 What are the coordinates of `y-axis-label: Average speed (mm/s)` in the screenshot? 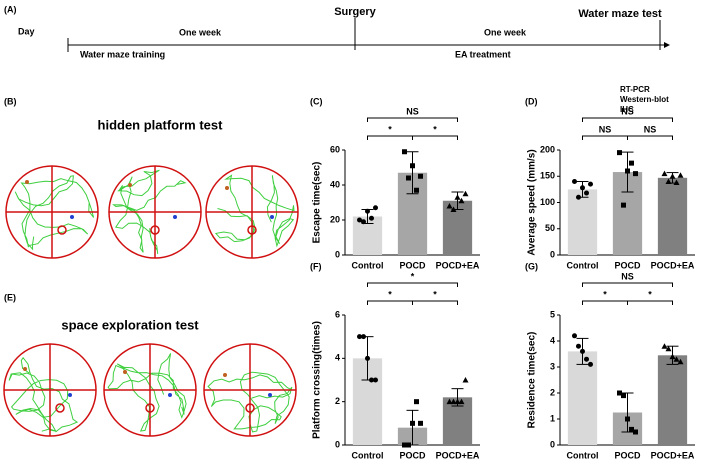 It's located at (532, 202).